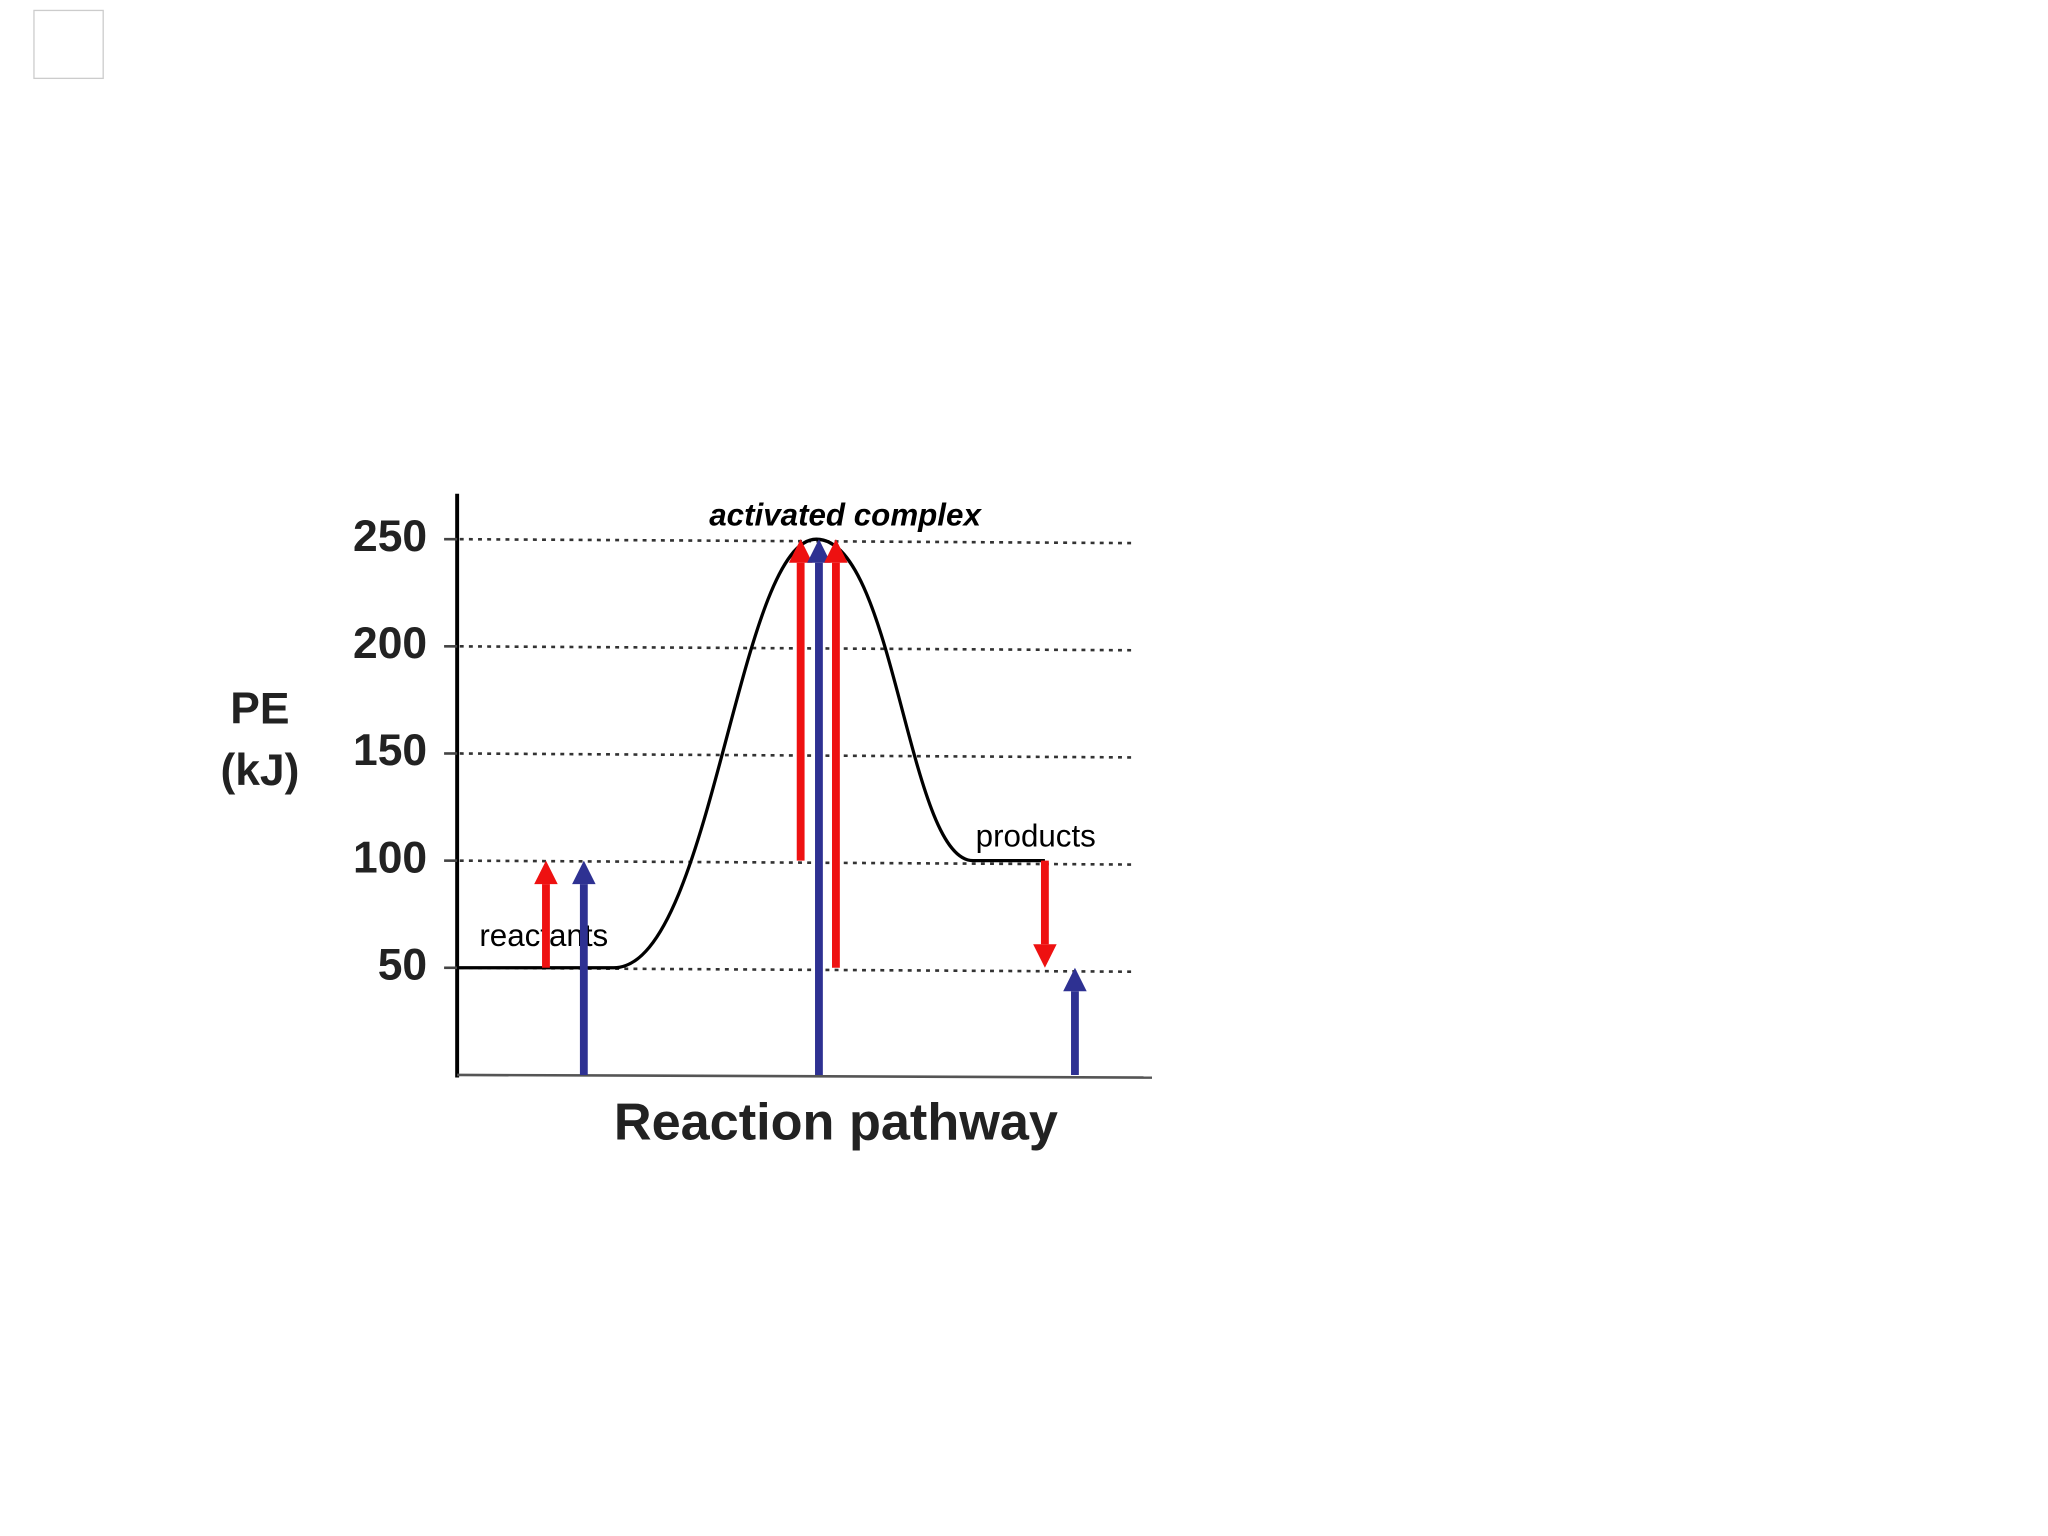 This screenshot has height=1536, width=2048. I want to click on level-label: products, so click(1036, 836).